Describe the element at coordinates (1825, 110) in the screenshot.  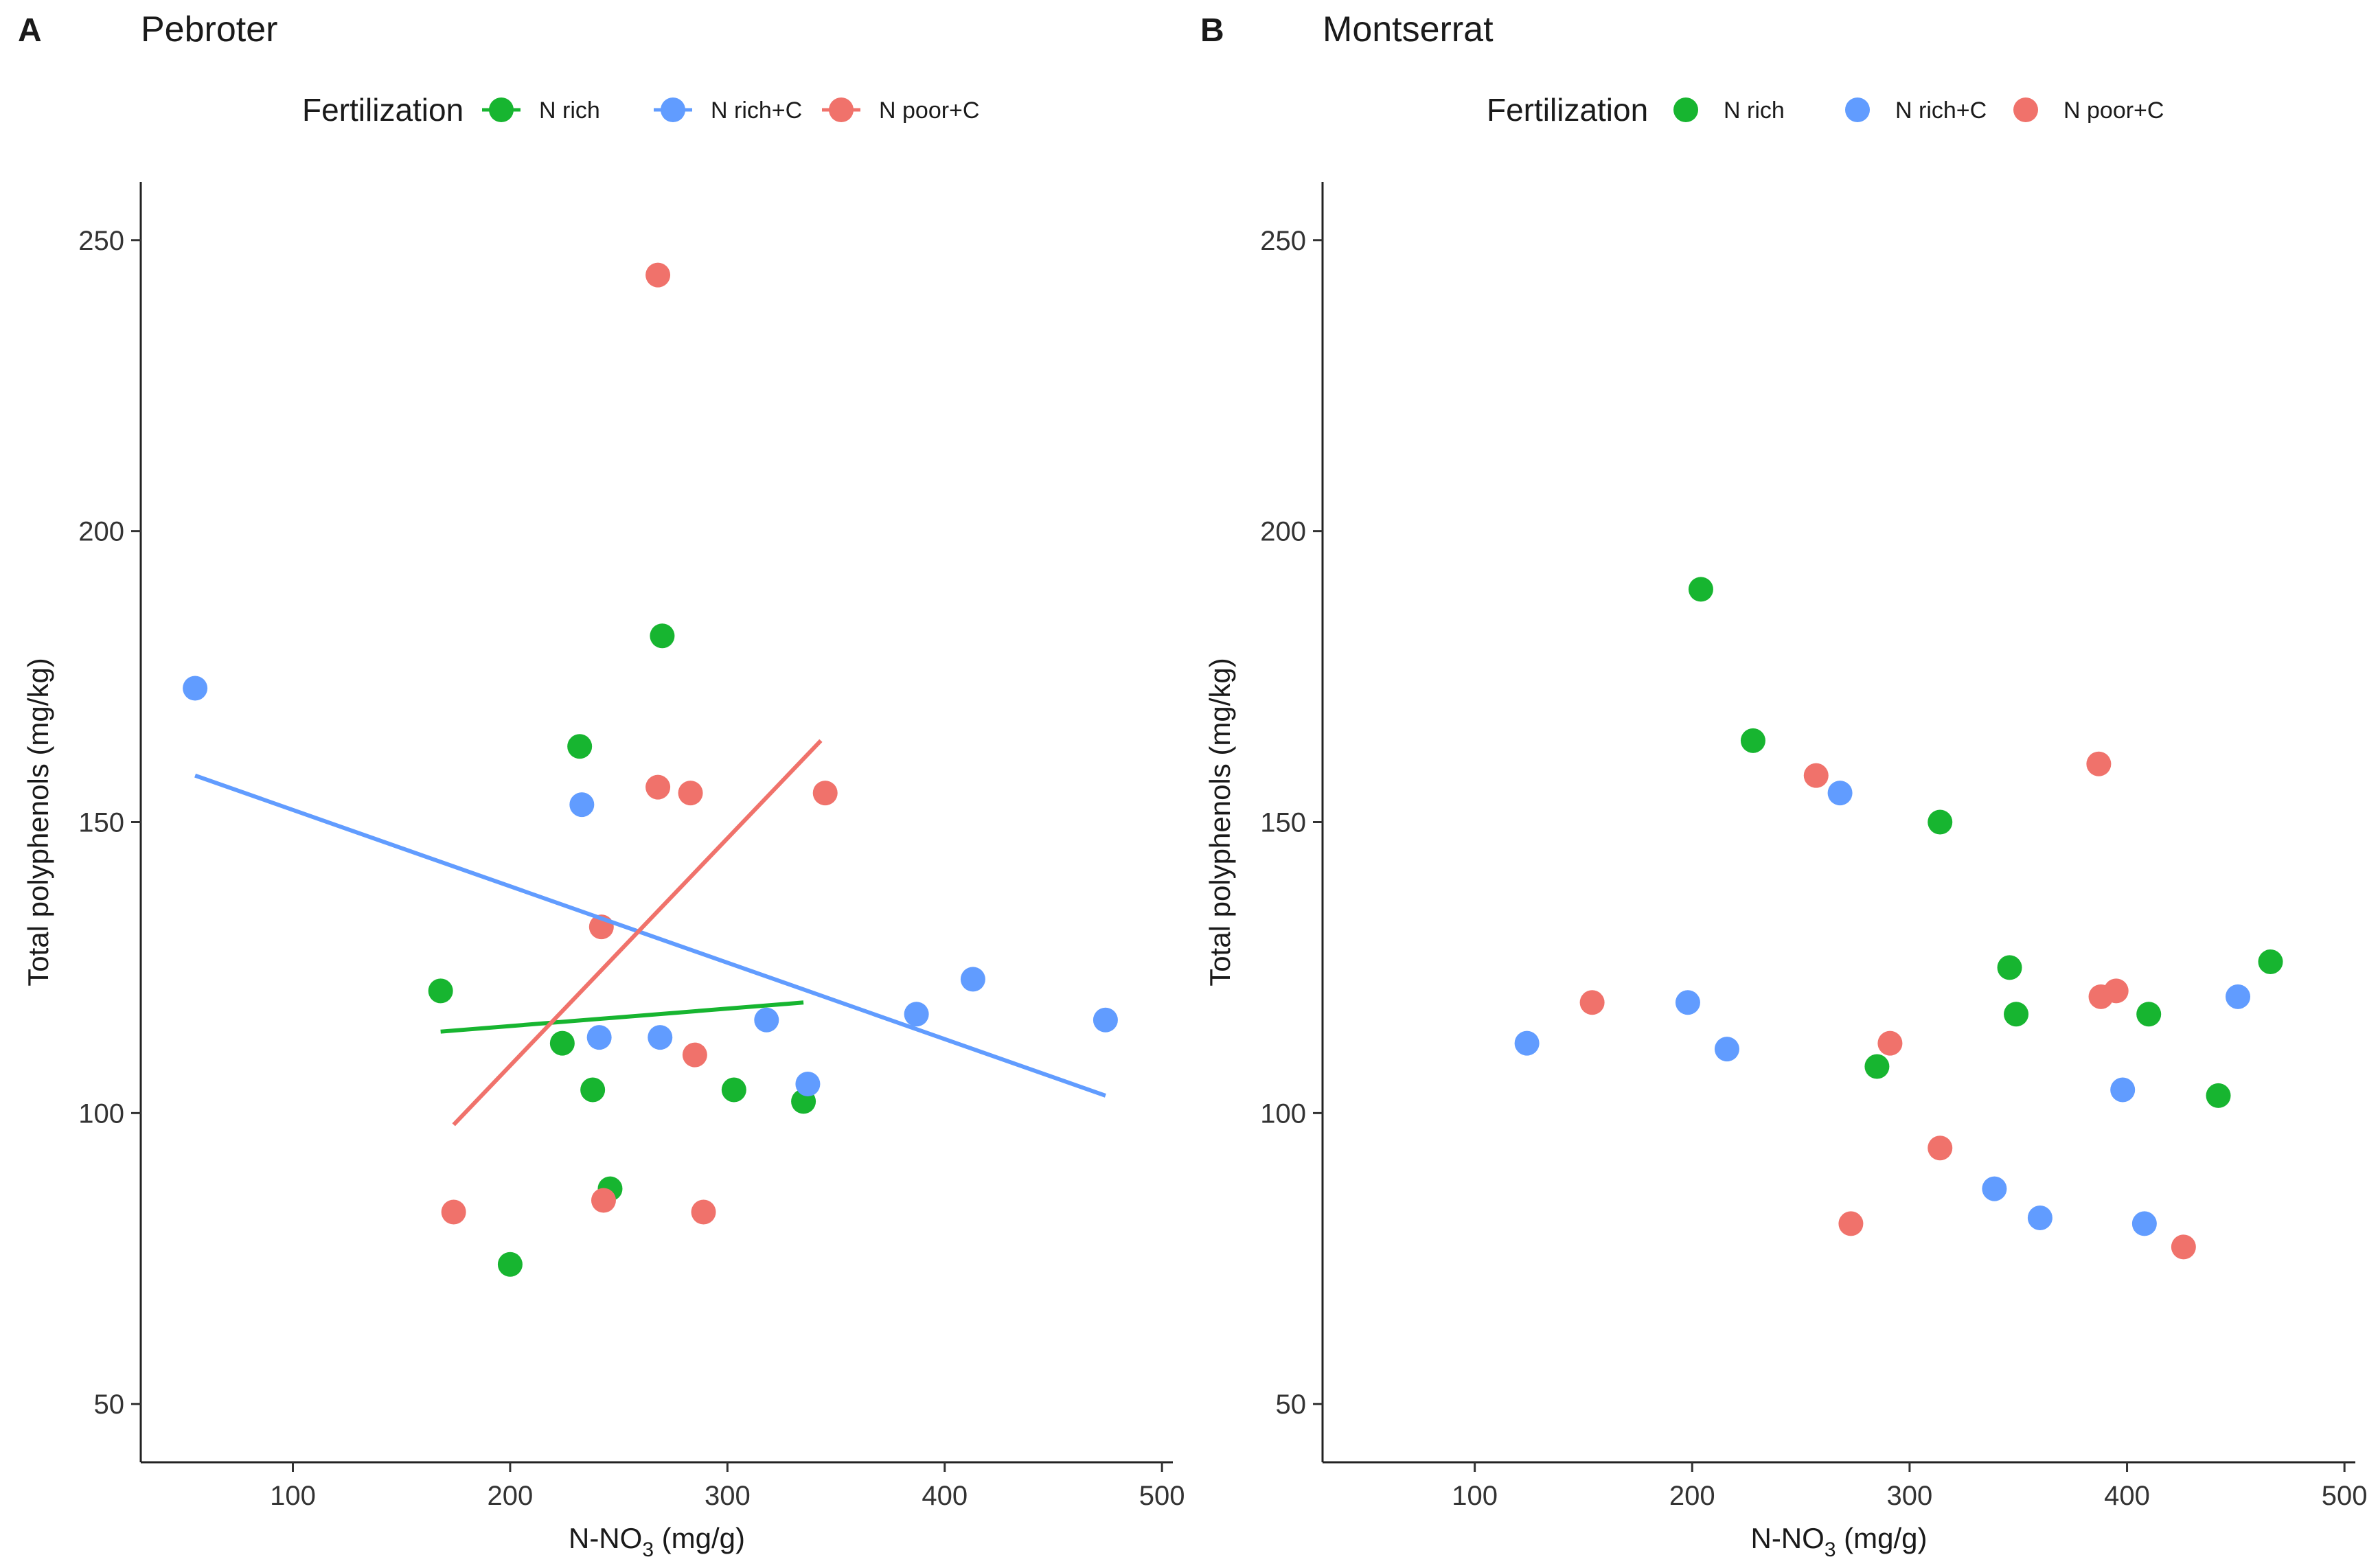
I see `panel-b-legend: Fertilization N rich N rich+C N poor+C` at that location.